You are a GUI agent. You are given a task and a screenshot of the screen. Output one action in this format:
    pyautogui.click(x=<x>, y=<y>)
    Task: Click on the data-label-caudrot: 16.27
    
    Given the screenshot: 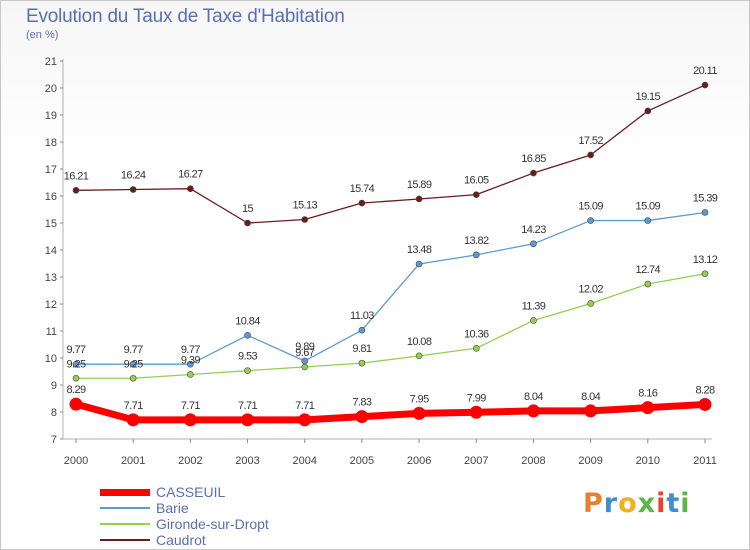 What is the action you would take?
    pyautogui.click(x=190, y=175)
    